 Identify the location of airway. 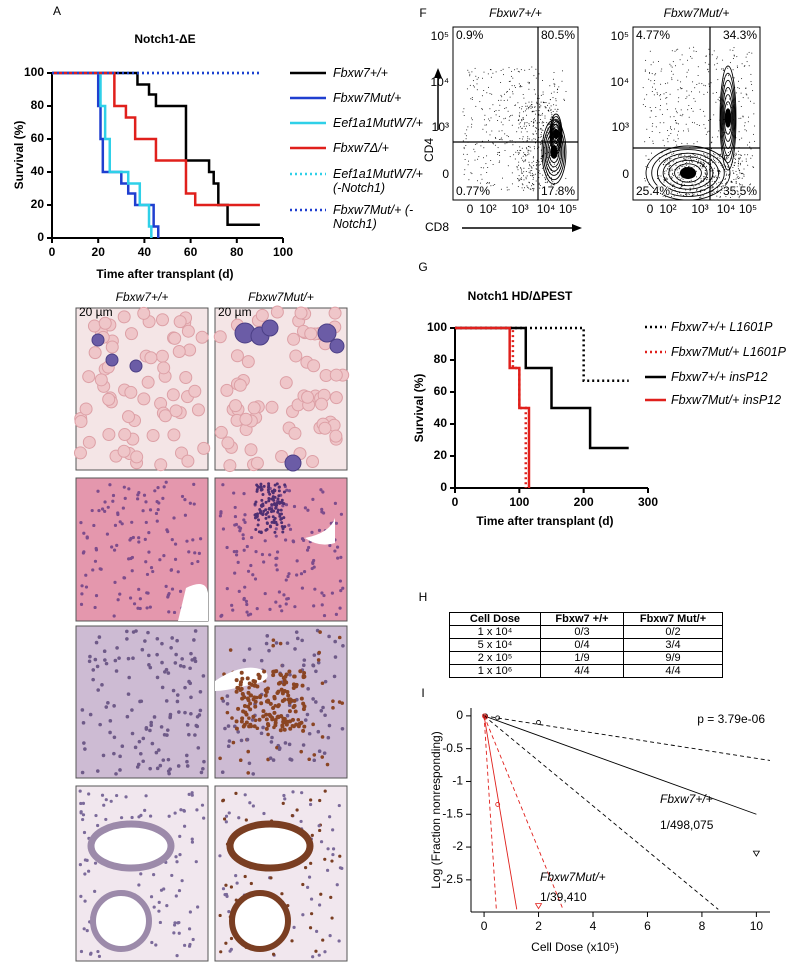
(270, 846).